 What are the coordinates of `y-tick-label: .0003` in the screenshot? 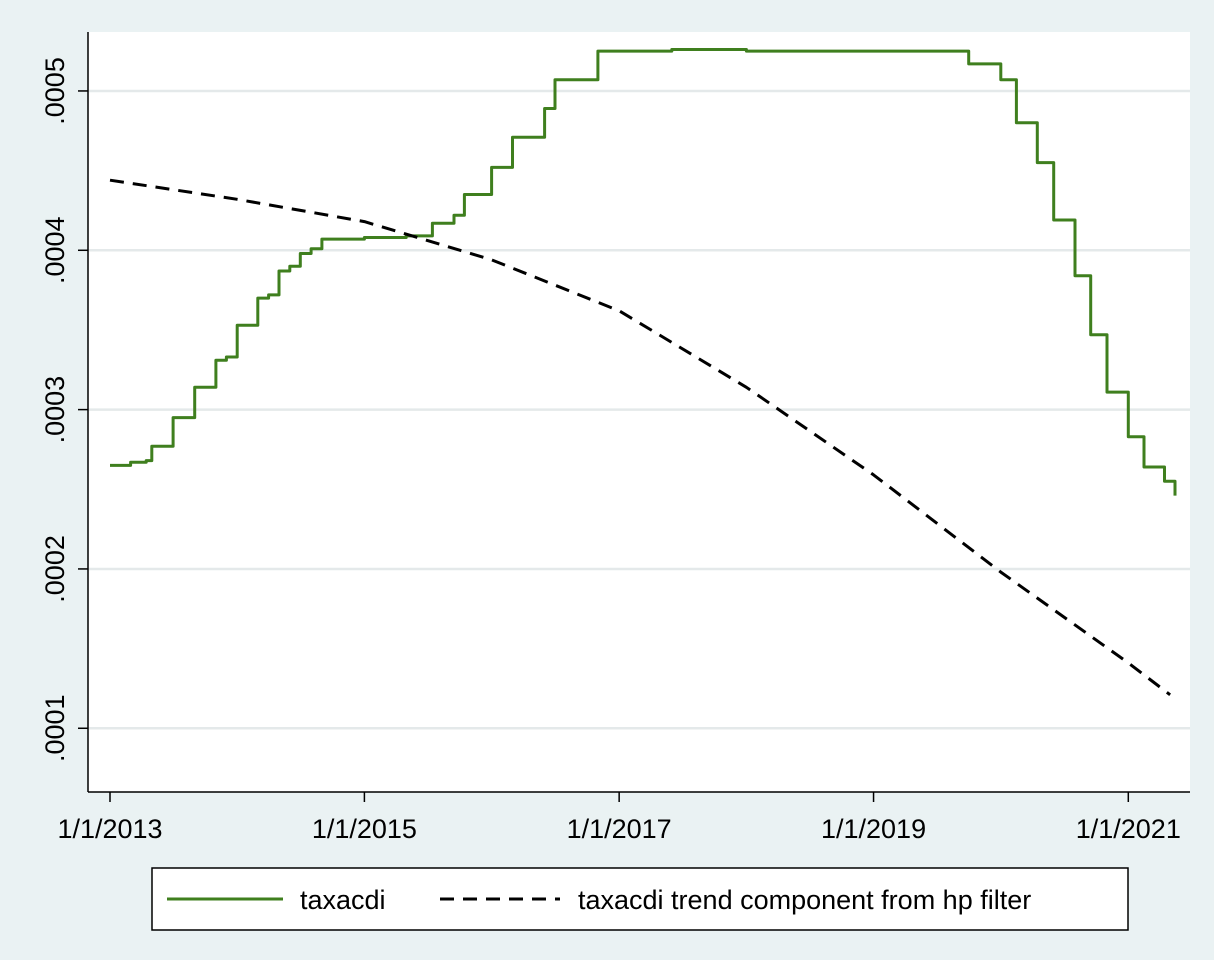 It's located at (55, 410).